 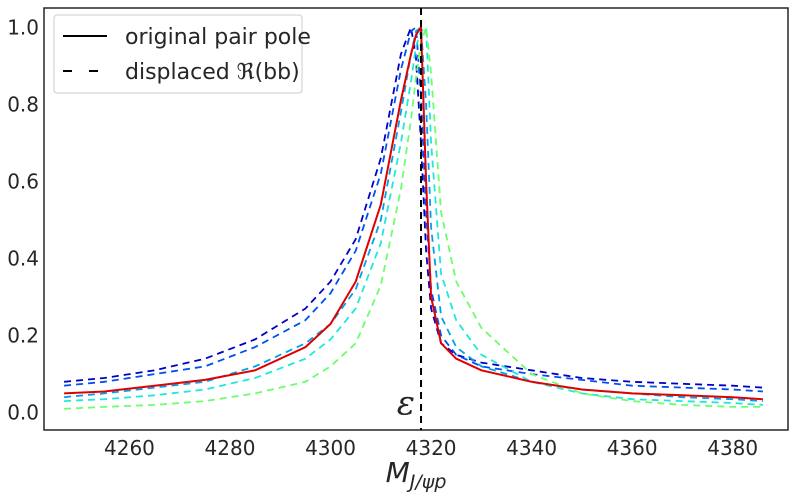 I want to click on y-tick-label: 0.2, so click(x=23, y=336).